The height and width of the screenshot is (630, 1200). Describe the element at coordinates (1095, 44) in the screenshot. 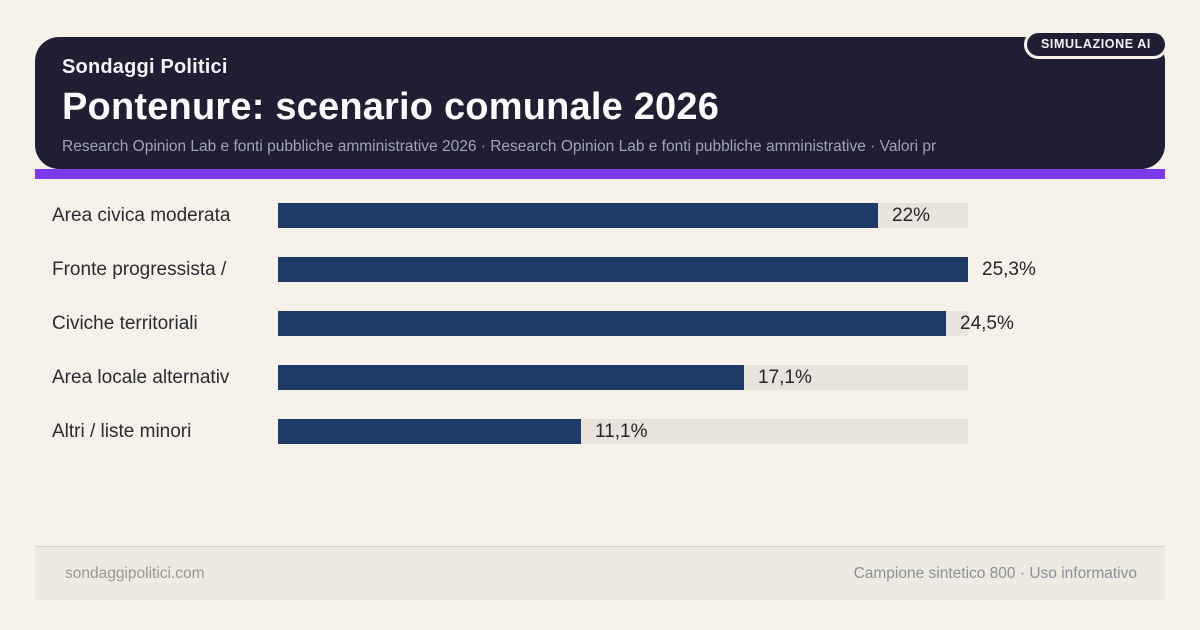

I see `simulation-badge: SIMULAZIONE AI` at that location.